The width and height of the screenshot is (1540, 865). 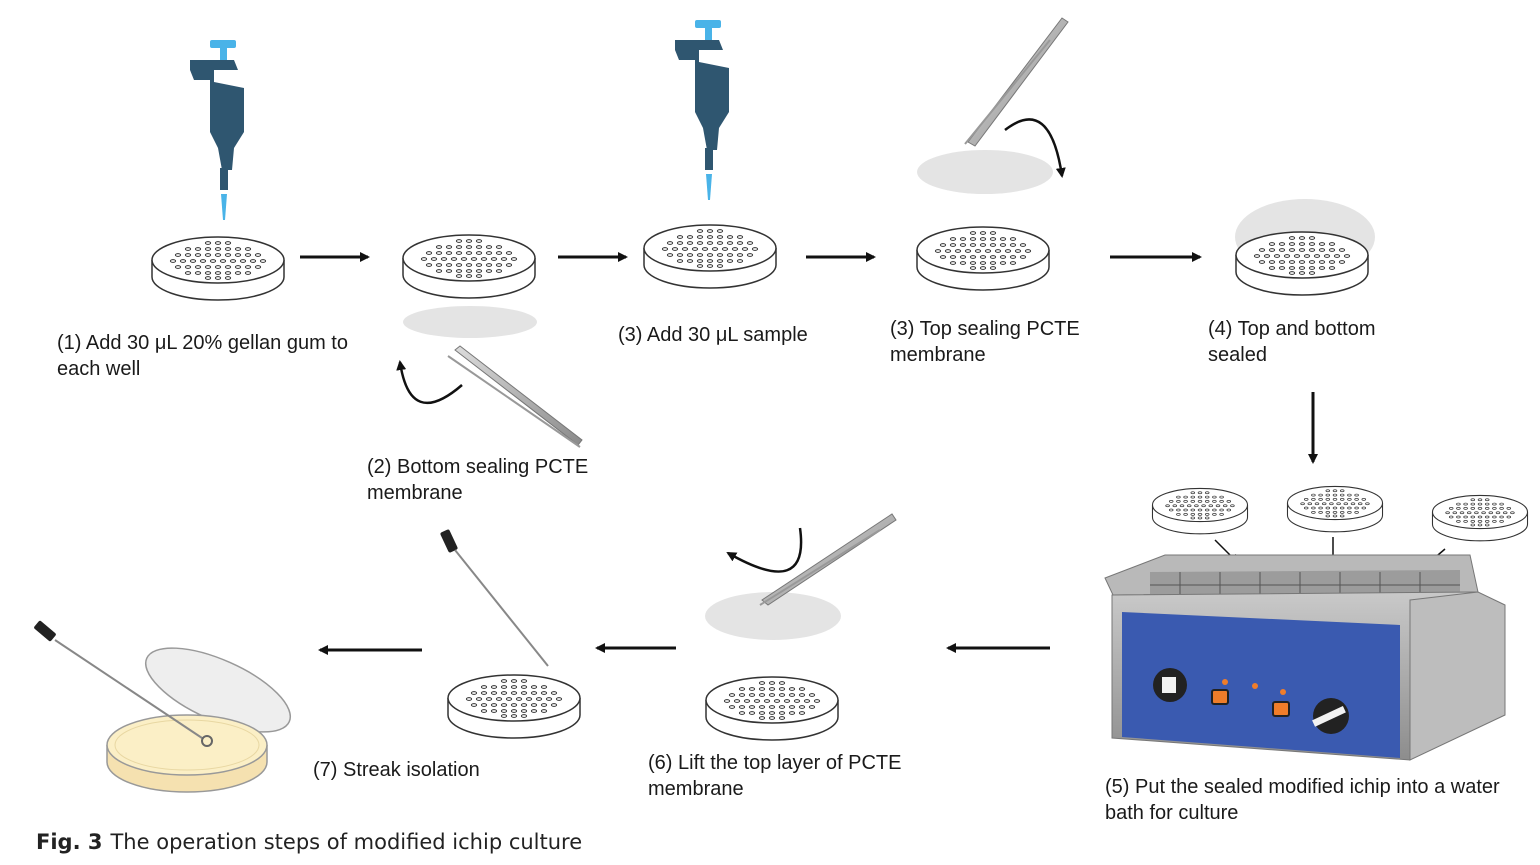 I want to click on step6-label: (6) Lift the top layer of PCTE membrane, so click(x=774, y=776).